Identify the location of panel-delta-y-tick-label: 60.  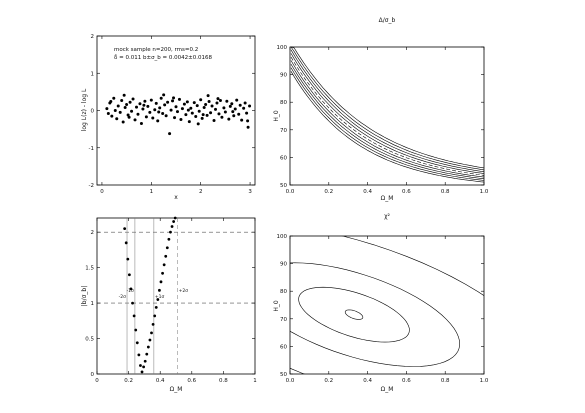
(283, 158).